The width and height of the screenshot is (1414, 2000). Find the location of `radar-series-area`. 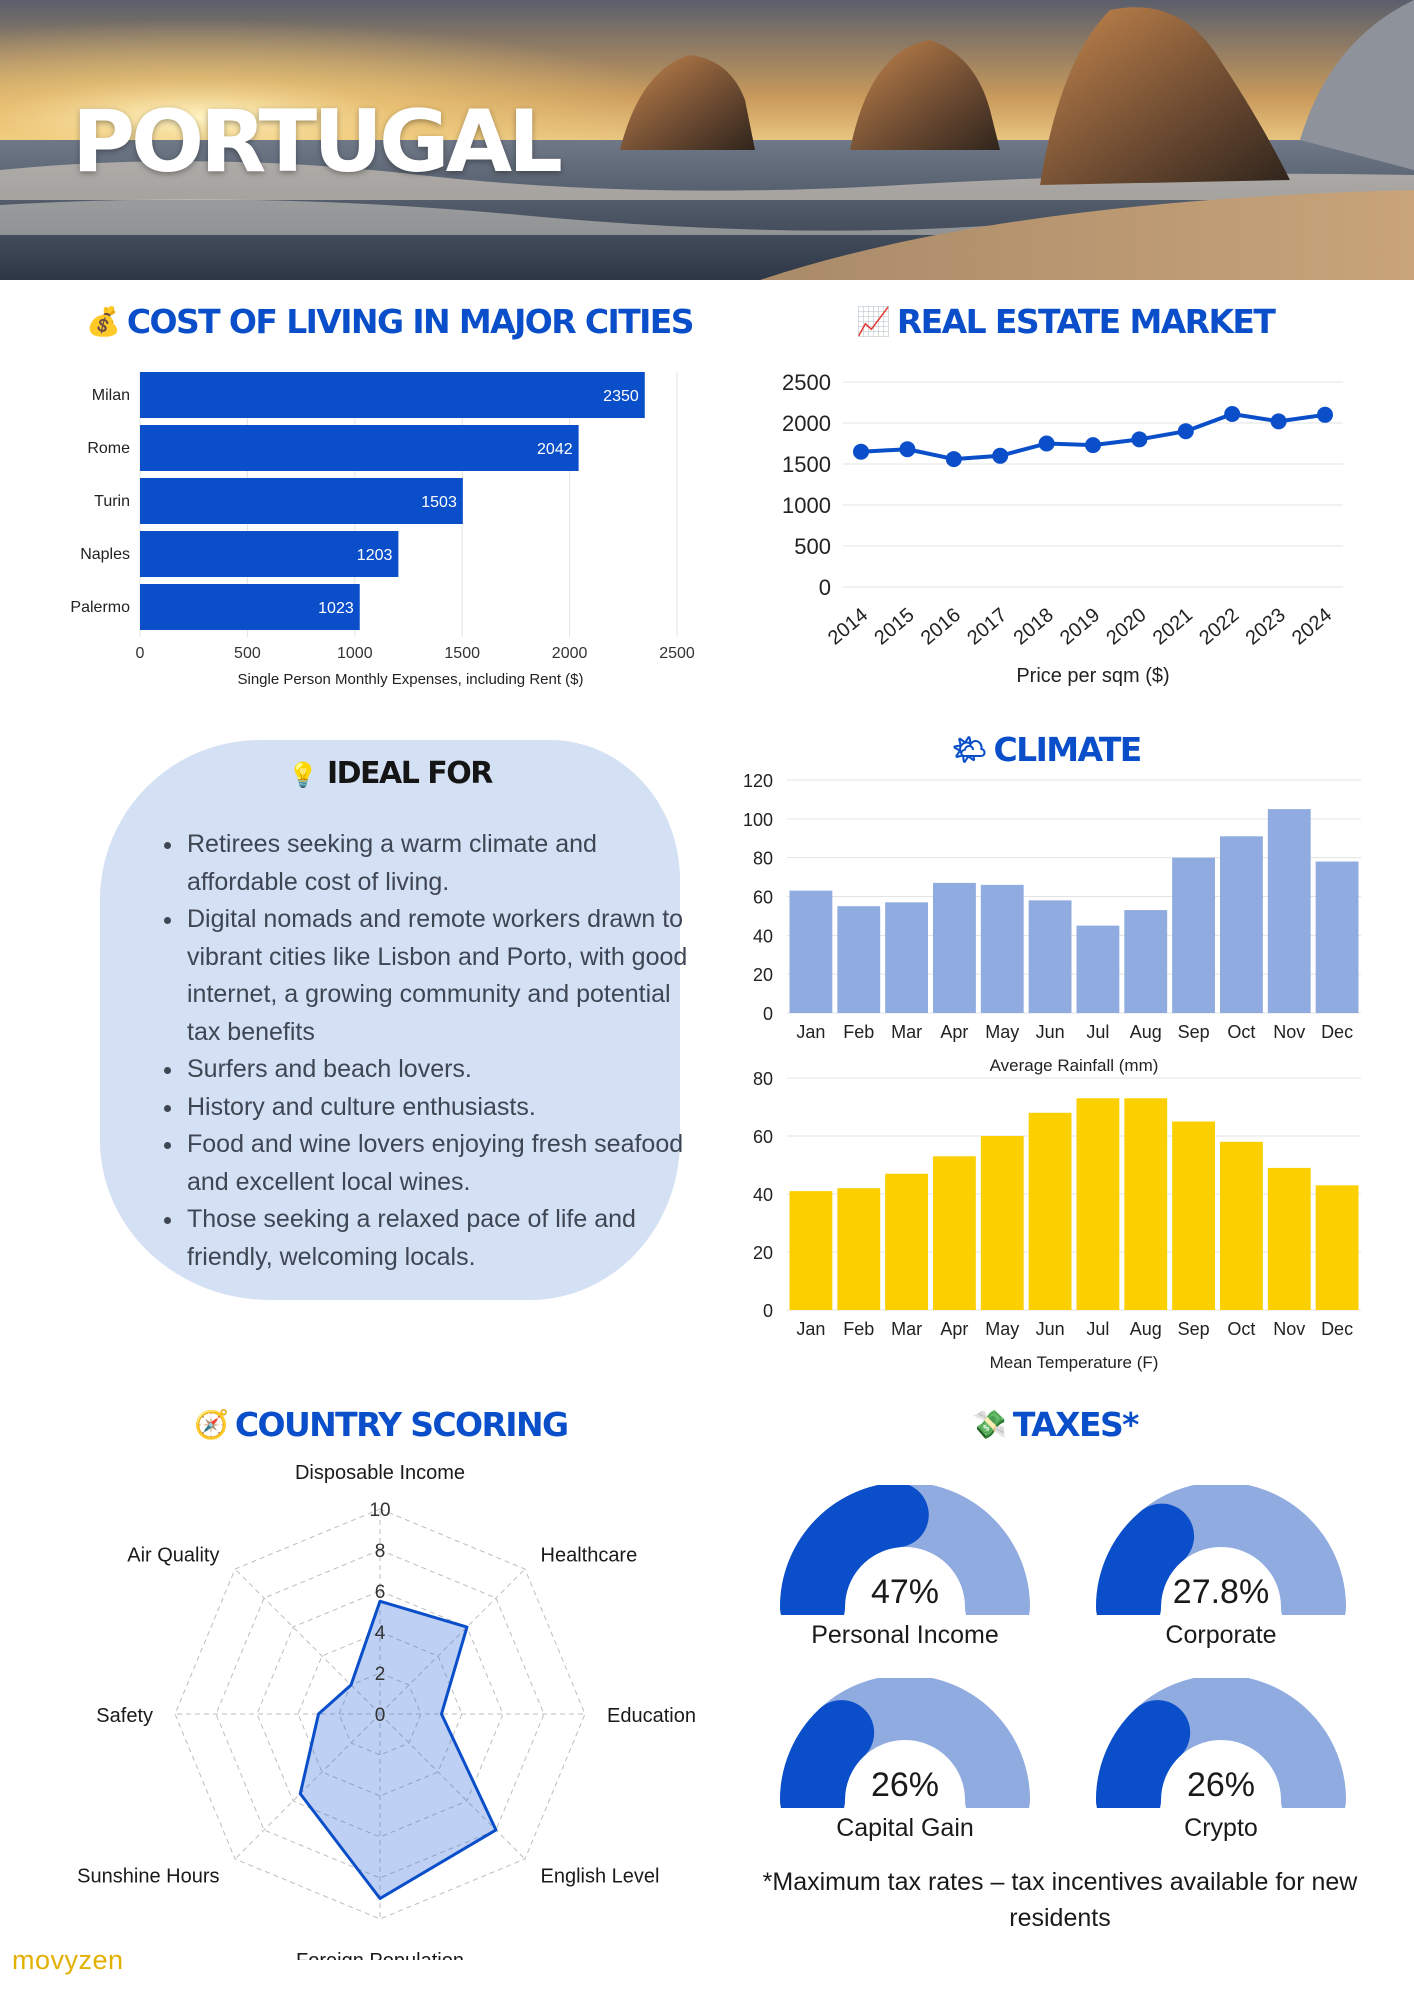

radar-series-area is located at coordinates (398, 1749).